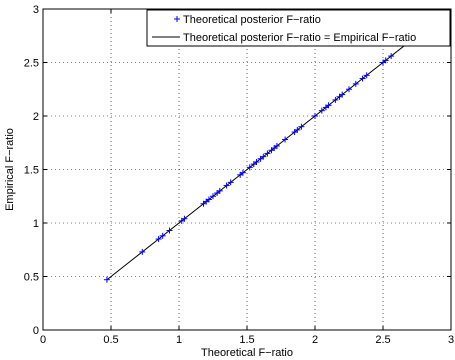  Describe the element at coordinates (246, 340) in the screenshot. I see `x-tick-label: 1.5` at that location.